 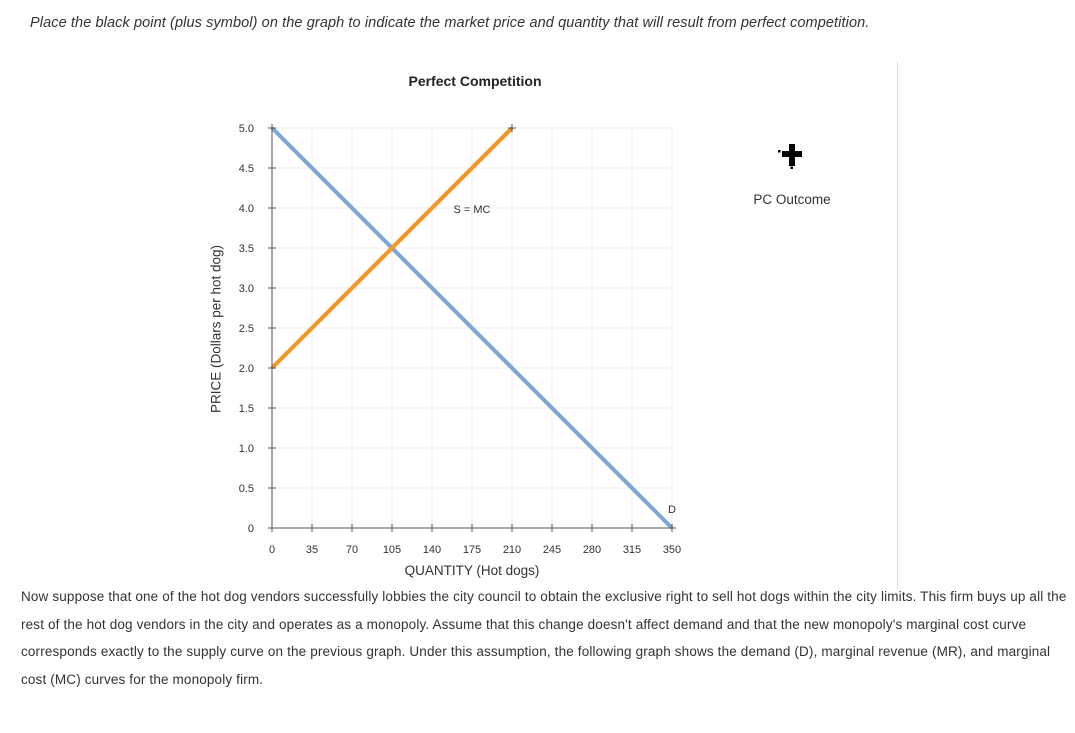 What do you see at coordinates (592, 550) in the screenshot?
I see `x-tick-label: 280` at bounding box center [592, 550].